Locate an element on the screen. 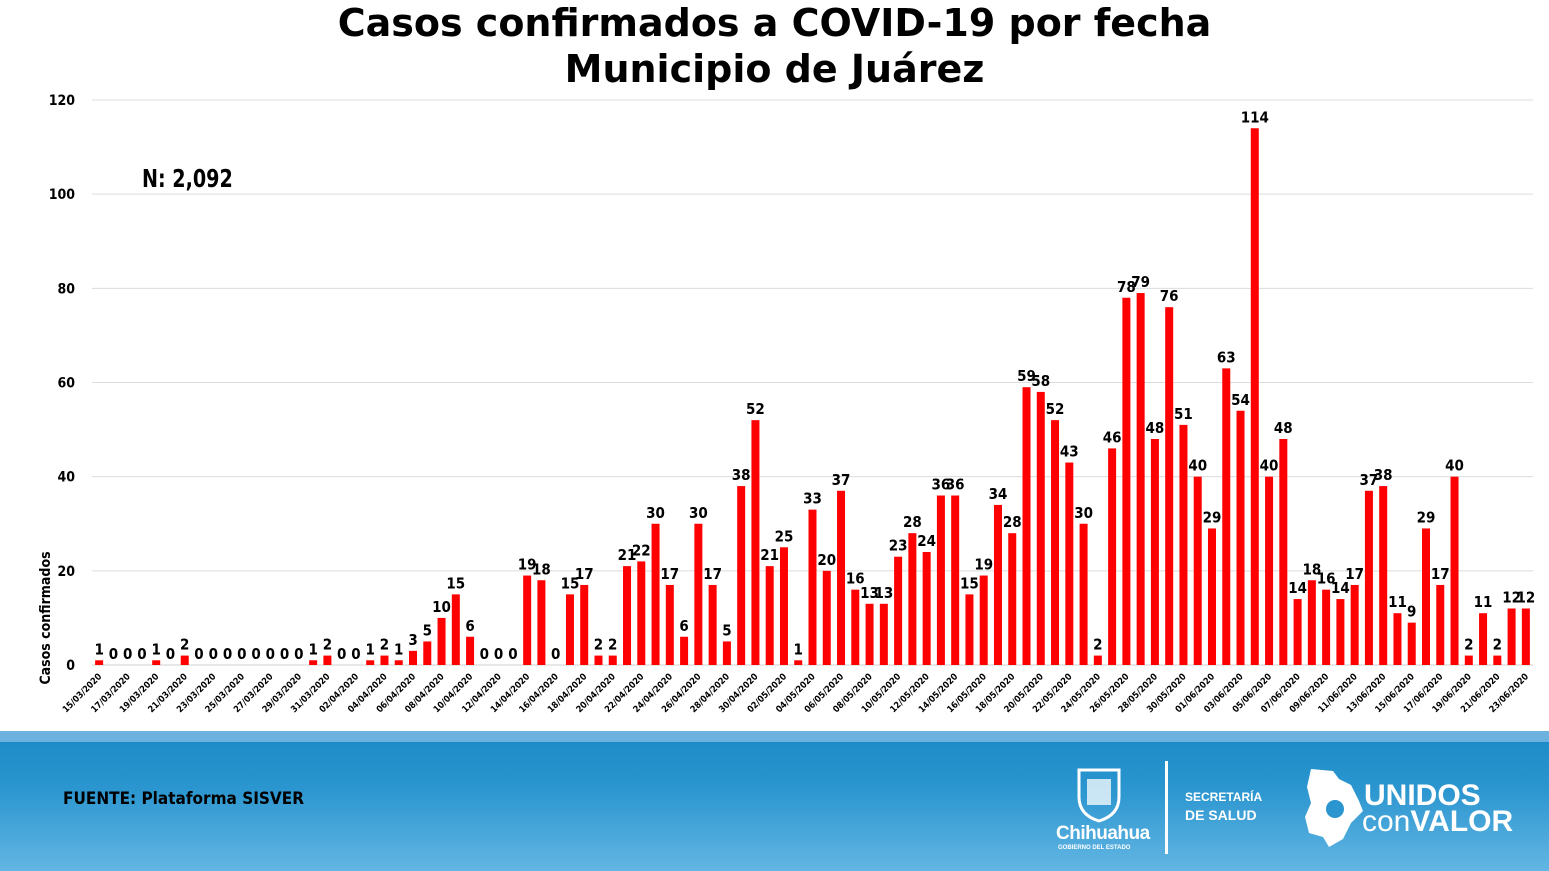 Image resolution: width=1549 pixels, height=871 pixels. logo-de-salud: DE SALUD is located at coordinates (1221, 815).